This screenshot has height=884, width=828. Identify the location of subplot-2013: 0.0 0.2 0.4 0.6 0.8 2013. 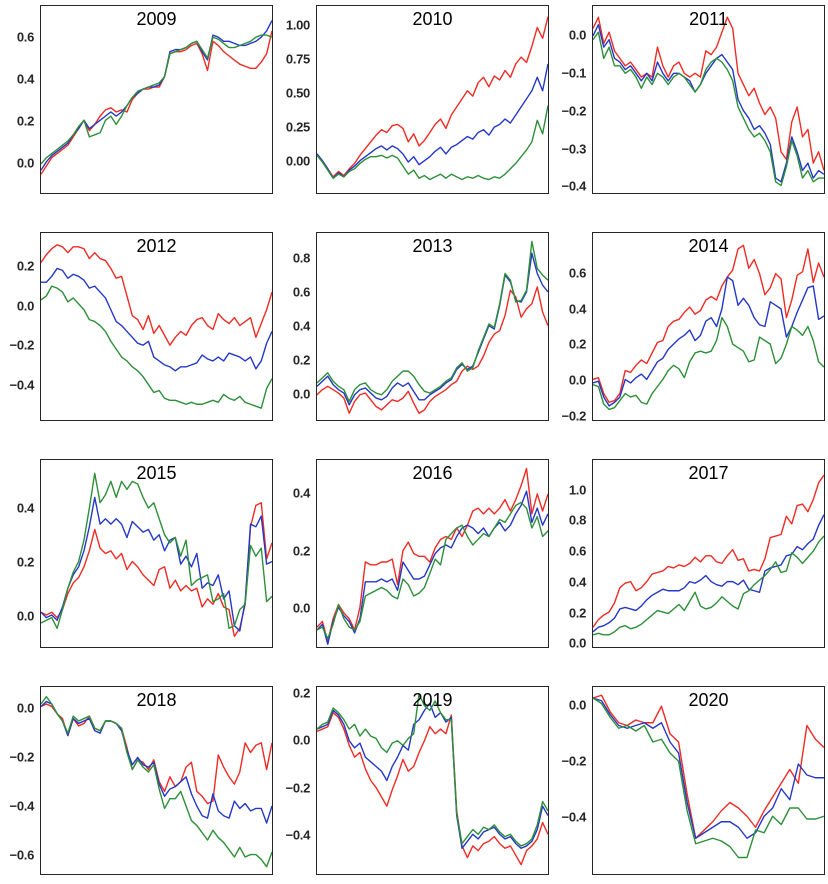
(414, 326).